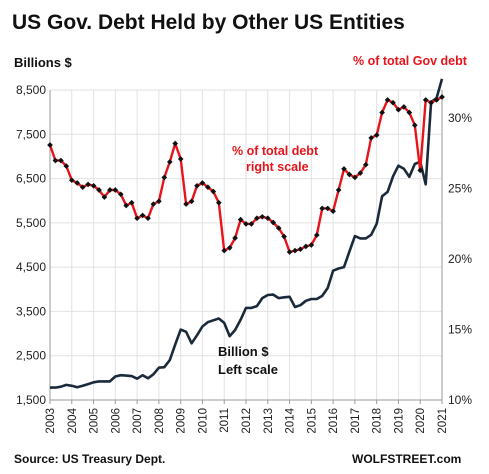 This screenshot has width=489, height=474. What do you see at coordinates (269, 421) in the screenshot?
I see `x-tick-label: 2013` at bounding box center [269, 421].